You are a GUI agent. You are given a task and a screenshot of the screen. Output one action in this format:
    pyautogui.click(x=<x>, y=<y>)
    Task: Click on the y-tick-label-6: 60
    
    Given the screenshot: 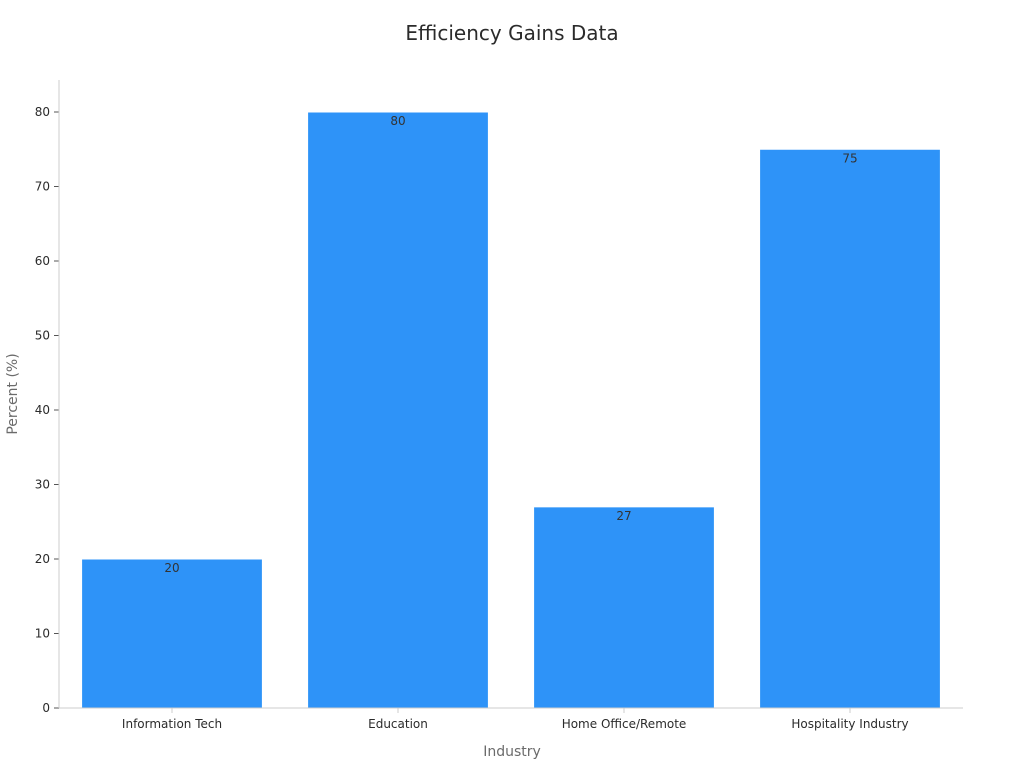 What is the action you would take?
    pyautogui.click(x=42, y=261)
    